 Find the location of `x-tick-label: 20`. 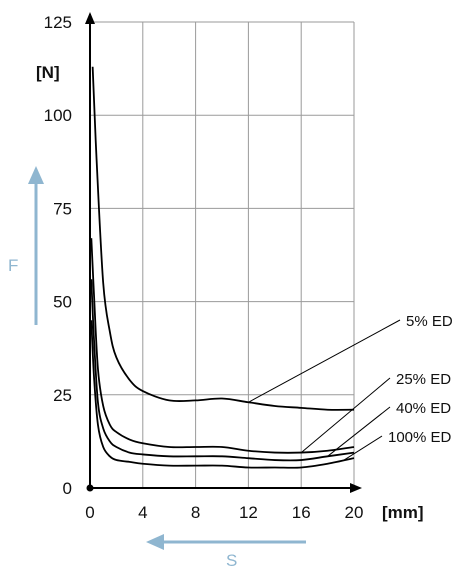

x-tick-label: 20 is located at coordinates (354, 512).